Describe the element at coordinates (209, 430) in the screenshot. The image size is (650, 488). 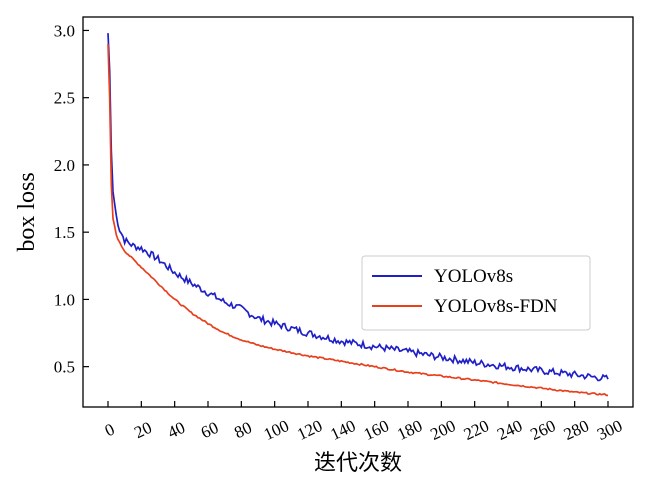
I see `x-tick-label: 60` at that location.